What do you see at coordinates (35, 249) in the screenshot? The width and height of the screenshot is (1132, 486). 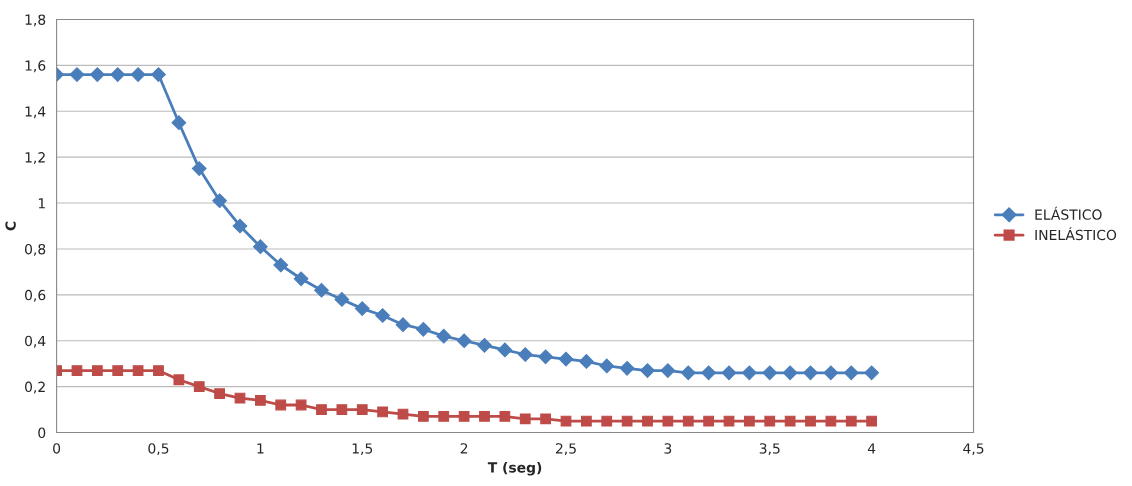 I see `y-tick-label: 0,8` at bounding box center [35, 249].